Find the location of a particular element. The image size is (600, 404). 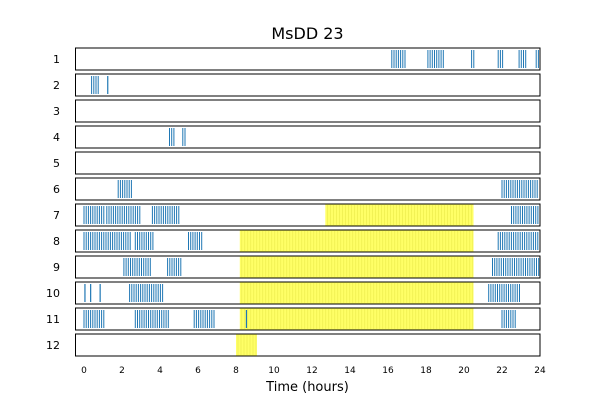

row-label: 12 is located at coordinates (53, 345).